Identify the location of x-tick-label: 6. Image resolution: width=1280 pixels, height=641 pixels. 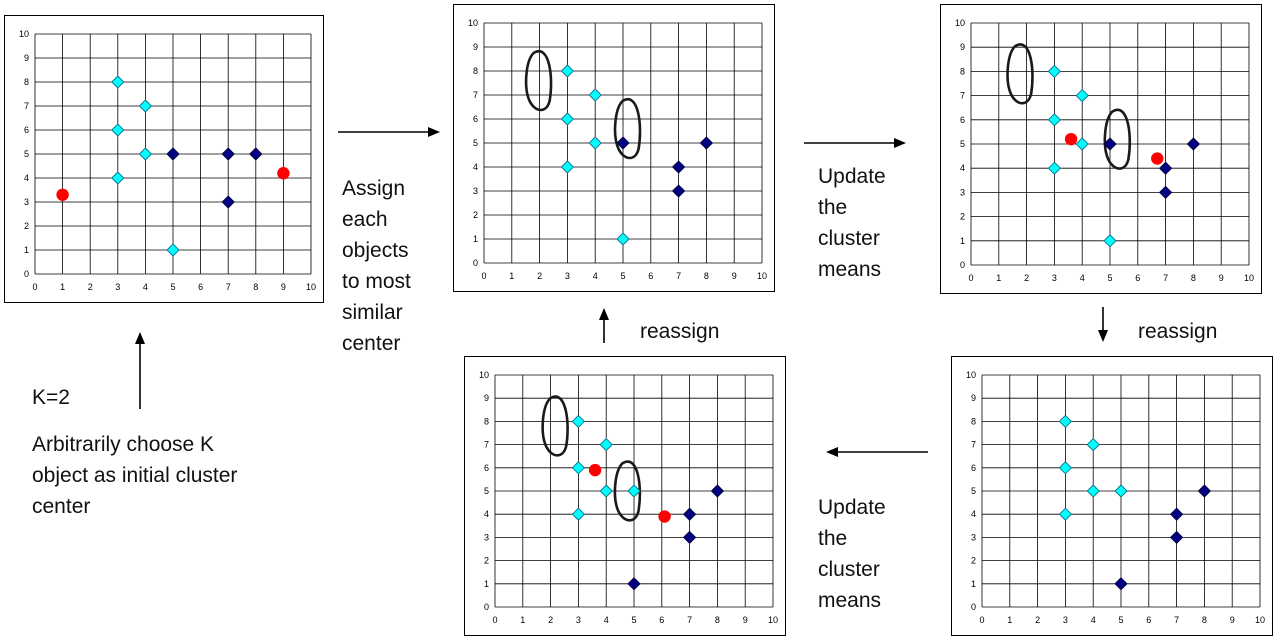
(1137, 278).